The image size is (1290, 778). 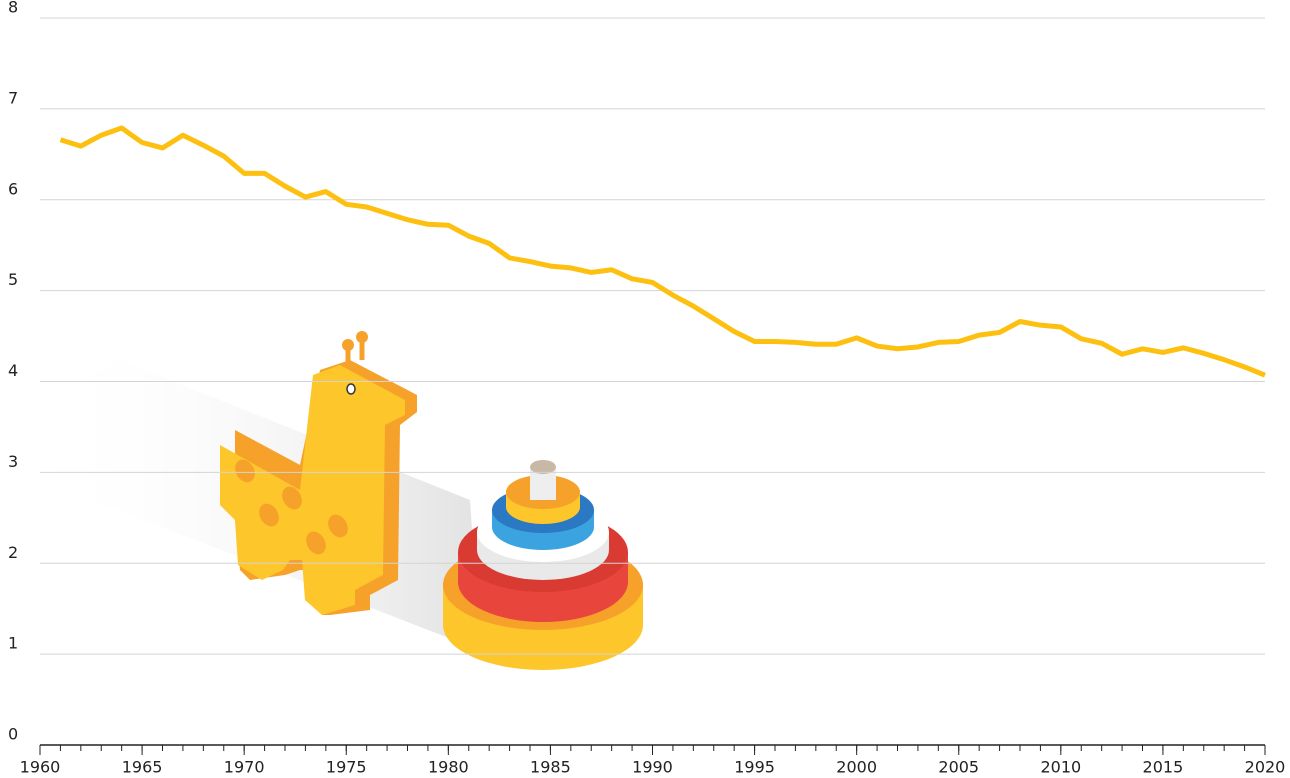 What do you see at coordinates (1163, 767) in the screenshot?
I see `x-tick-label: 2015` at bounding box center [1163, 767].